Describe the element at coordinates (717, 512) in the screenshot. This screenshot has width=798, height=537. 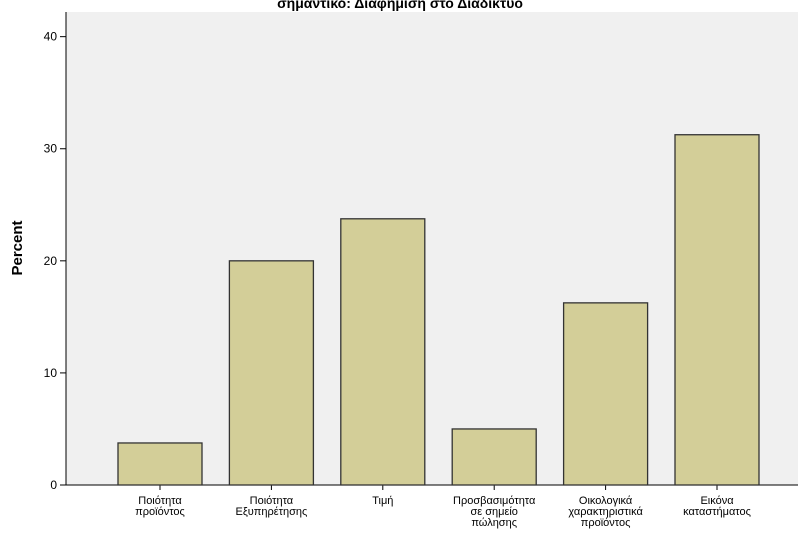
I see `x-tick-label: καταστήματος` at that location.